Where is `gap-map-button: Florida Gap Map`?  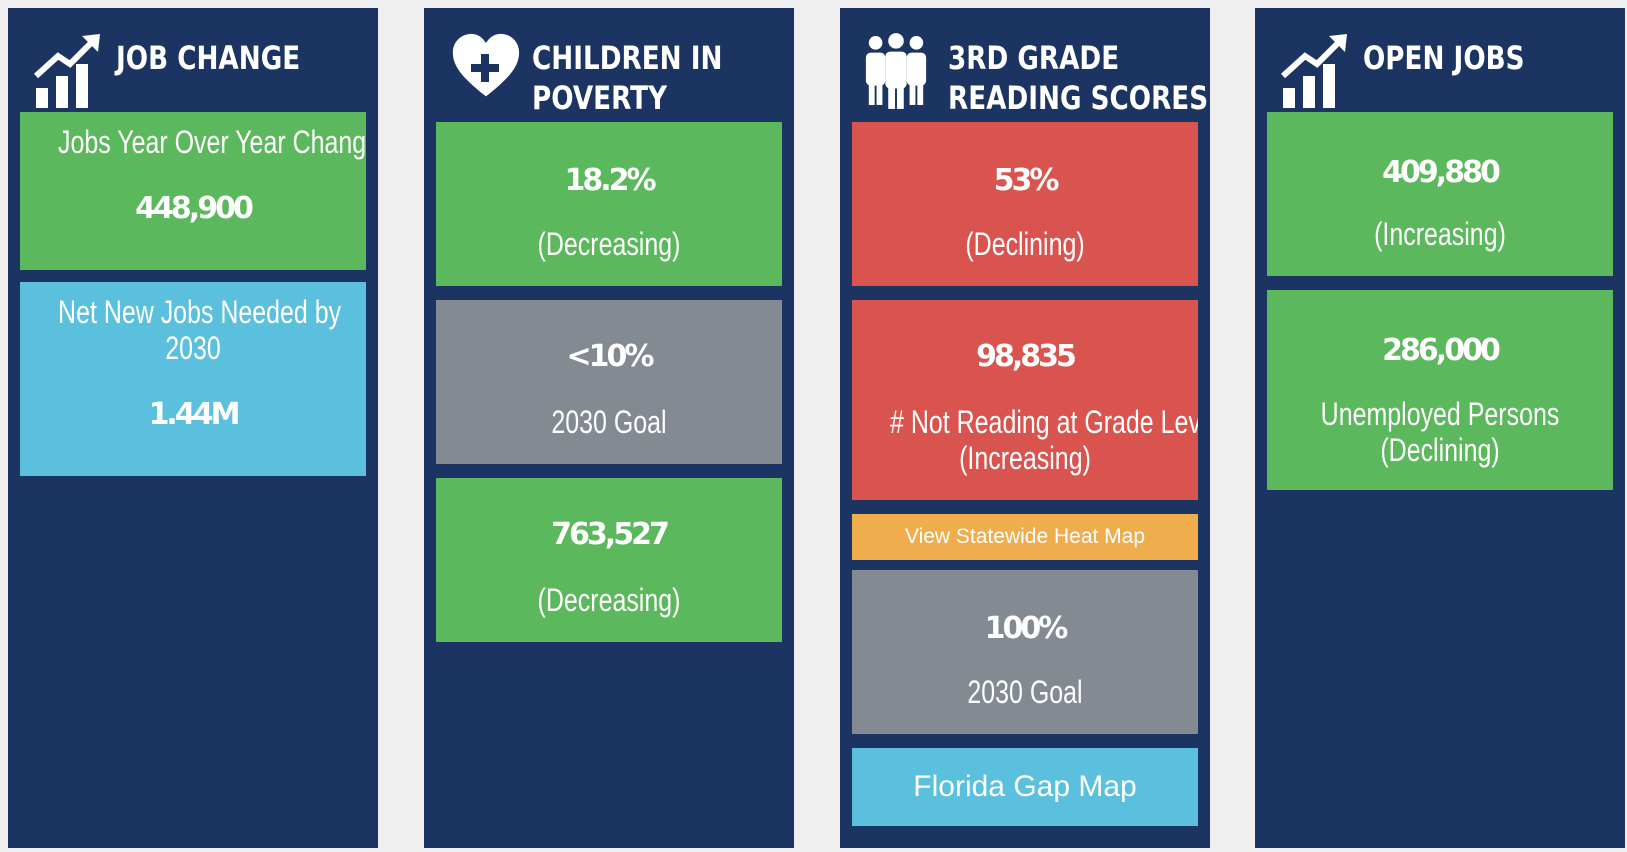 gap-map-button: Florida Gap Map is located at coordinates (1025, 787).